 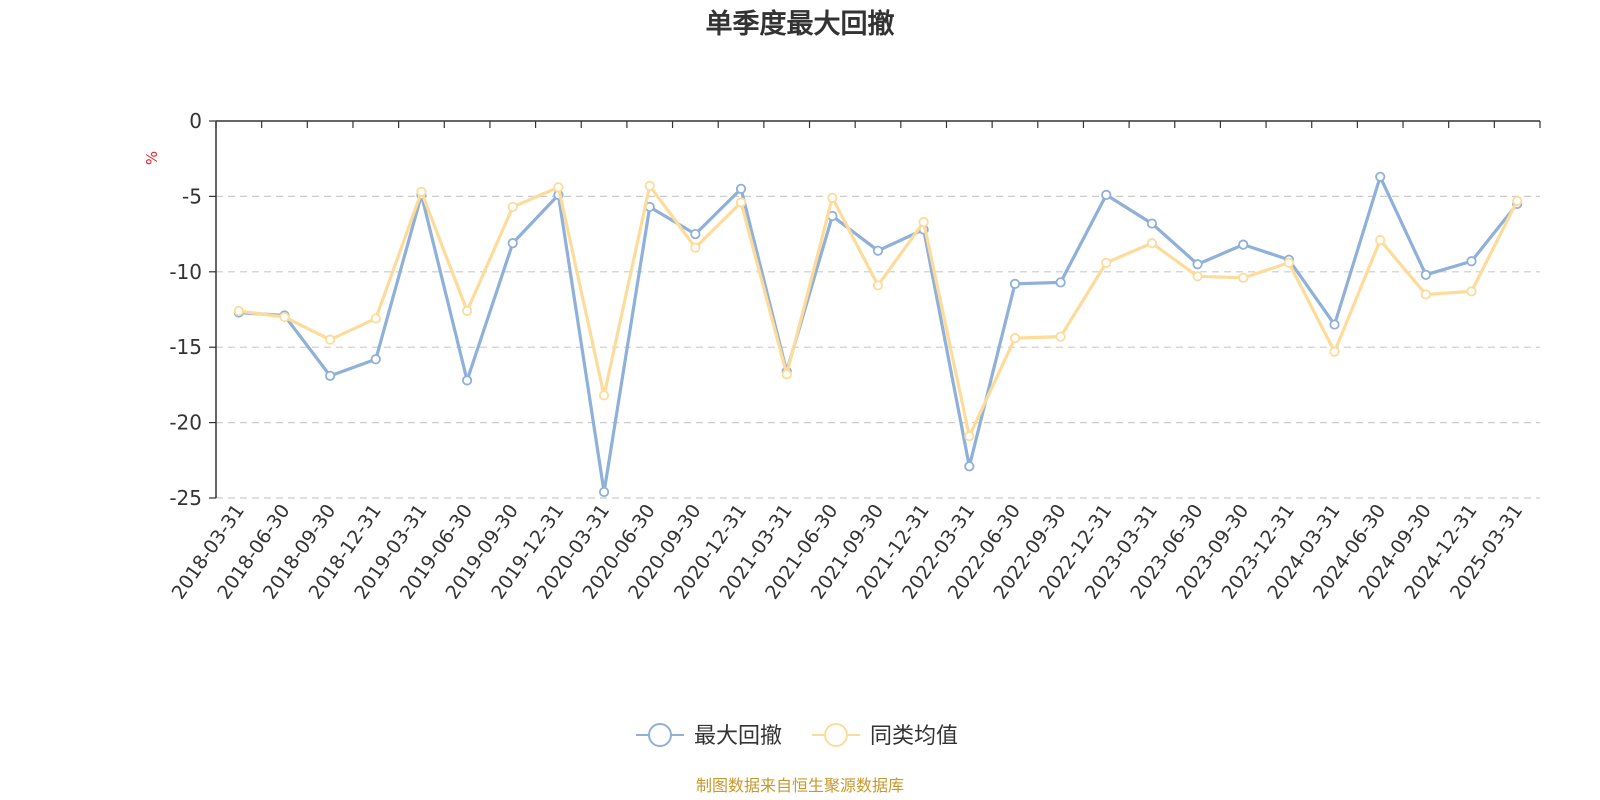 I want to click on y-tick-label: 0, so click(x=195, y=121).